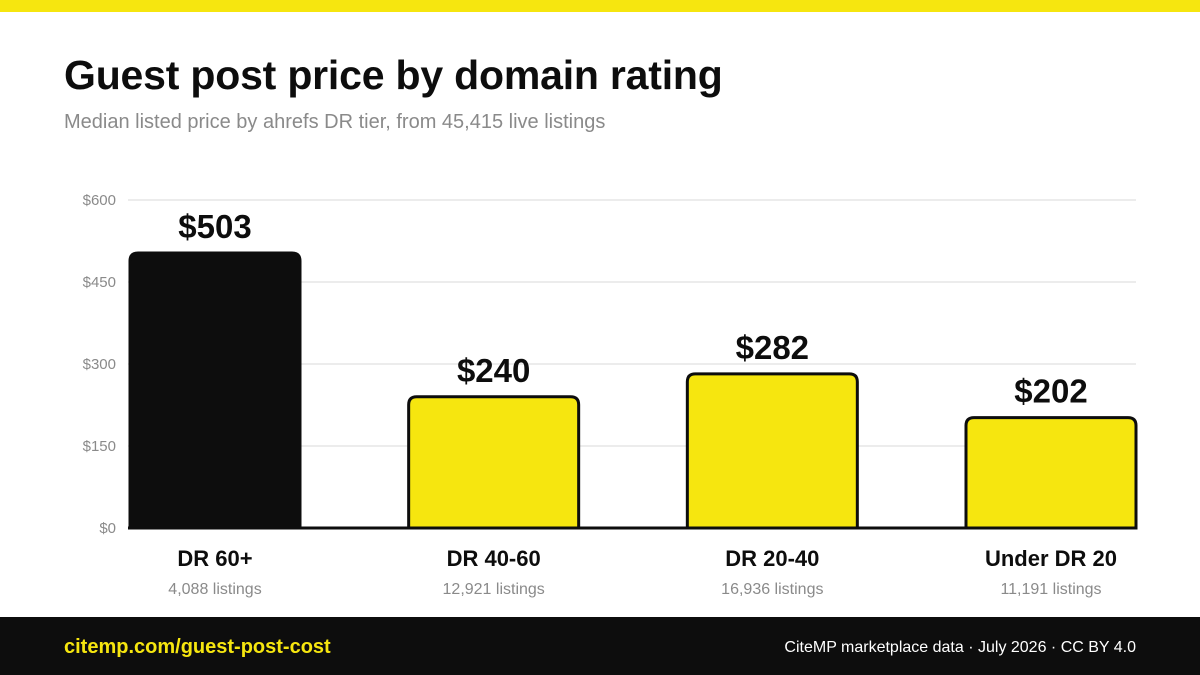  Describe the element at coordinates (772, 558) in the screenshot. I see `x-category-label: DR 20-40` at that location.